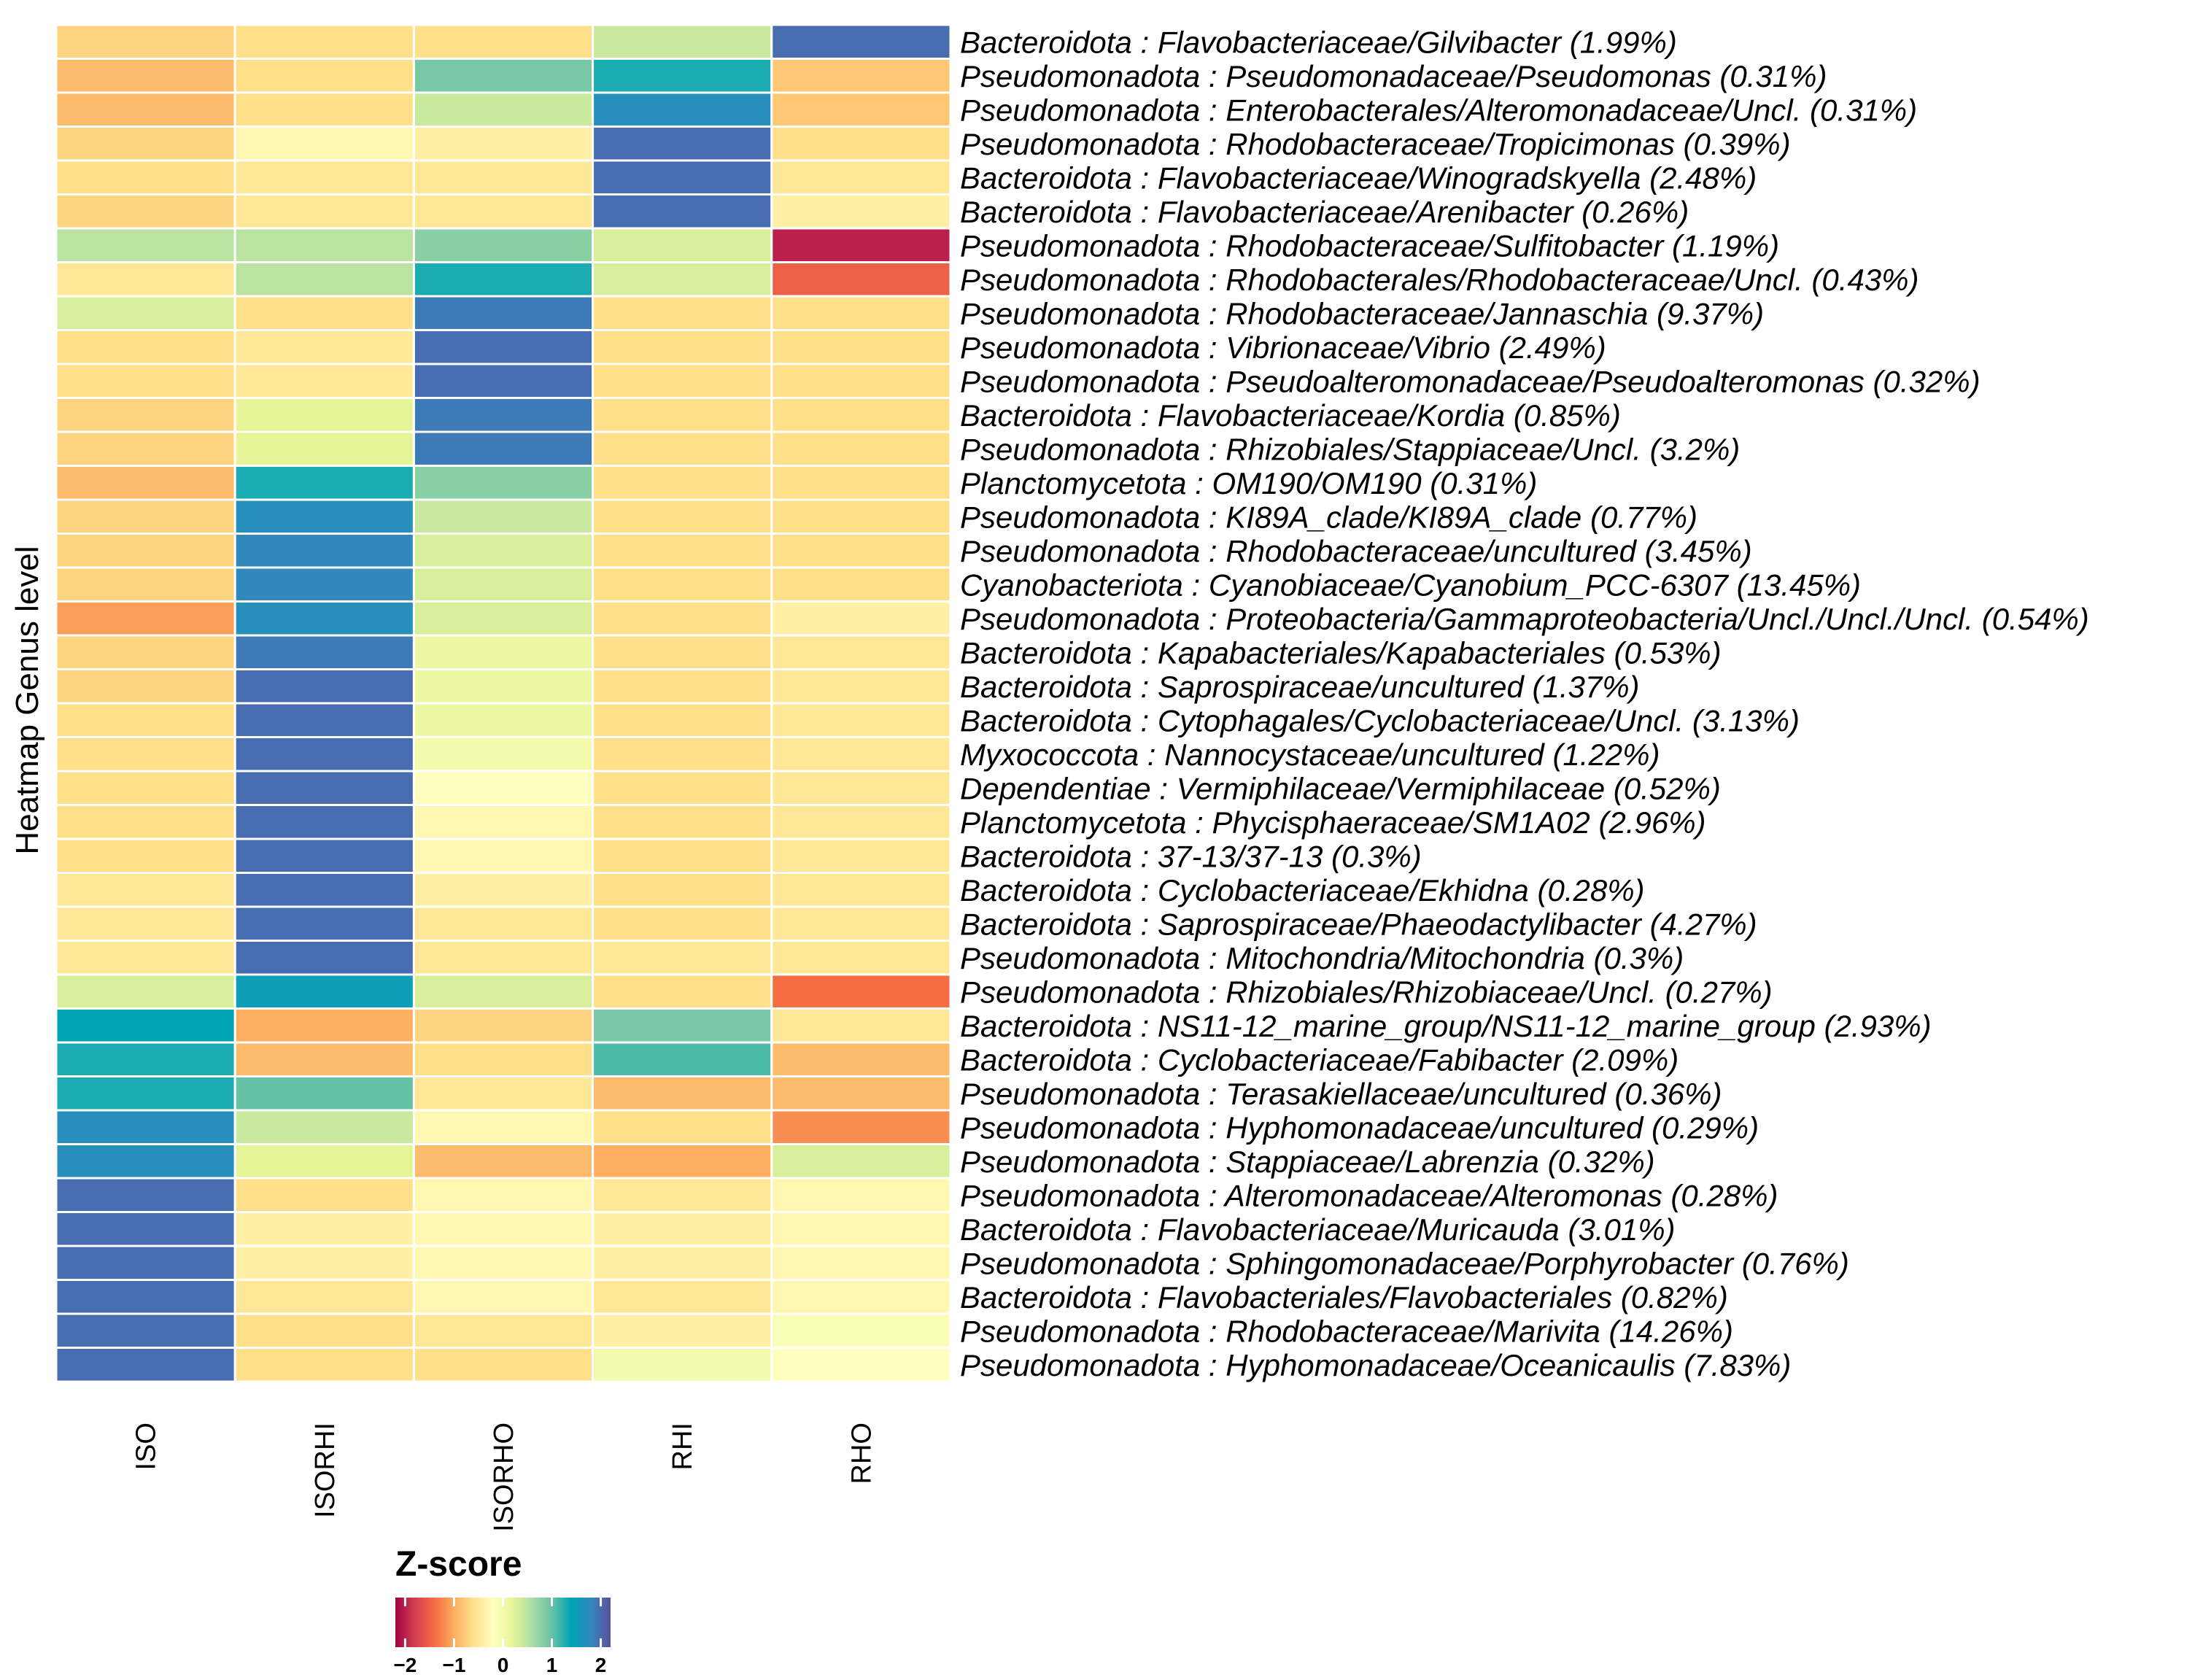 The image size is (2203, 1680). What do you see at coordinates (601, 1665) in the screenshot?
I see `legend-tick-label: 2` at bounding box center [601, 1665].